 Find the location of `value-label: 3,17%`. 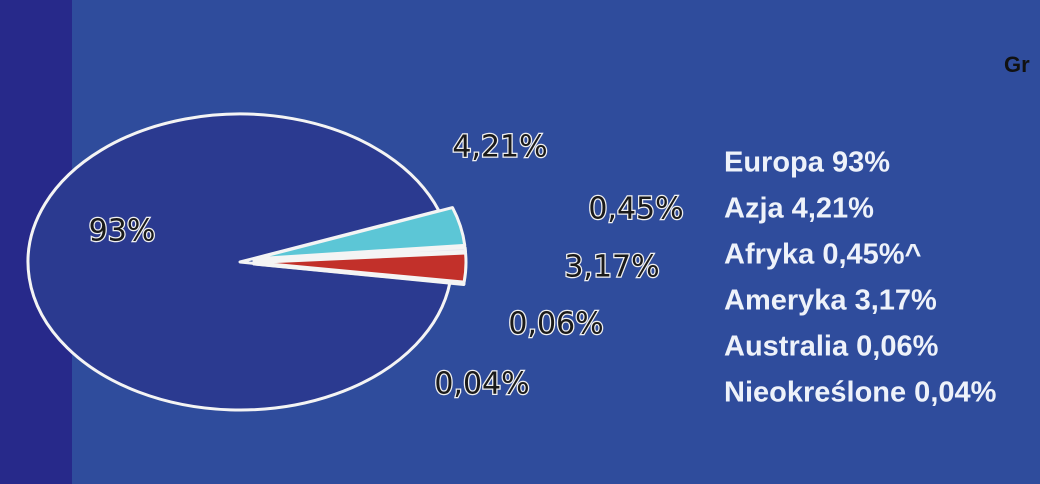

value-label: 3,17% is located at coordinates (611, 267).